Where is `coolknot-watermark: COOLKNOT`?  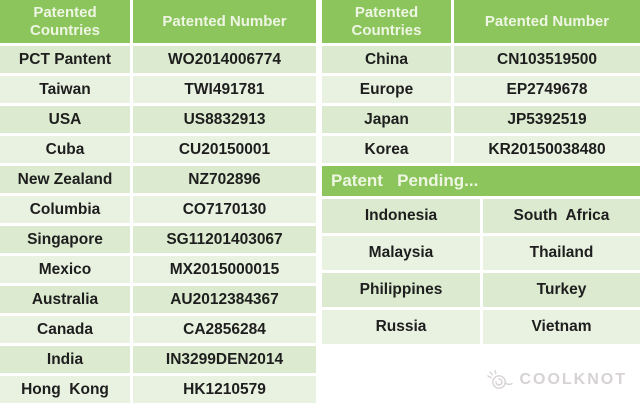 coolknot-watermark: COOLKNOT is located at coordinates (555, 380).